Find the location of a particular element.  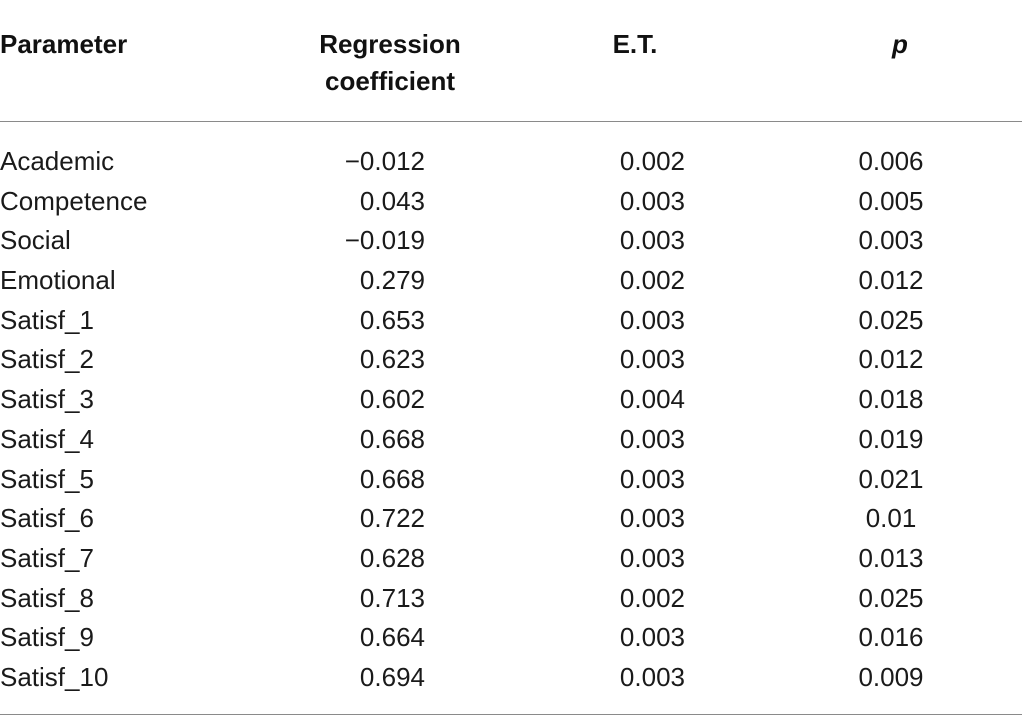

cell-parameter: Satisf_4 is located at coordinates (47, 438).